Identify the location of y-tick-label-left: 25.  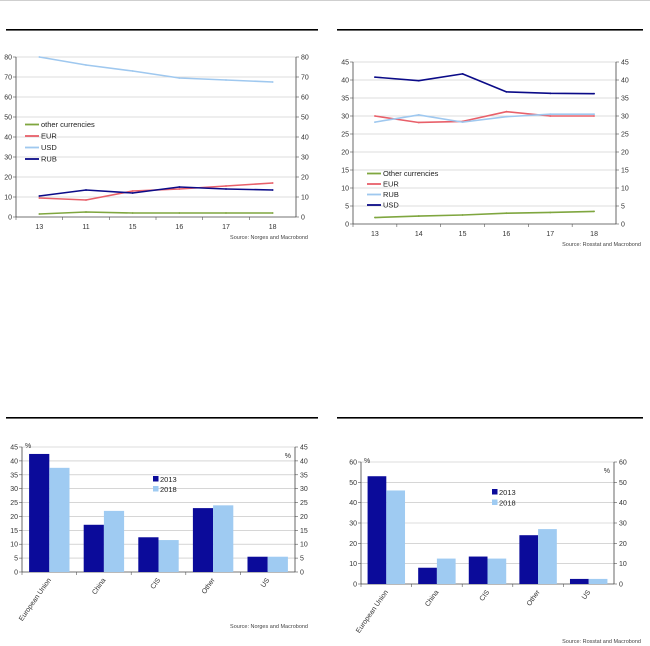
(345, 135).